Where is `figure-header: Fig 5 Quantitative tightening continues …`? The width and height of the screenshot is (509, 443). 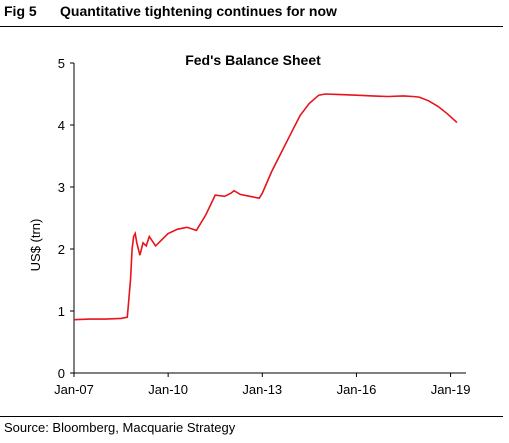 figure-header: Fig 5 Quantitative tightening continues … is located at coordinates (251, 13).